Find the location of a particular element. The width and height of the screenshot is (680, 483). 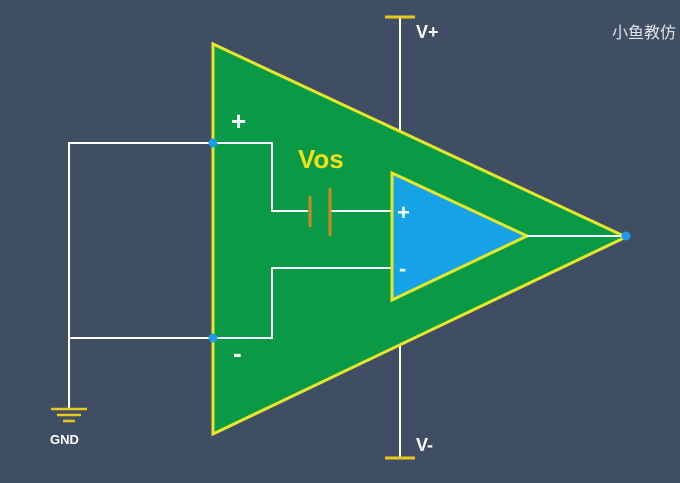

vos-label: Vos is located at coordinates (321, 159).